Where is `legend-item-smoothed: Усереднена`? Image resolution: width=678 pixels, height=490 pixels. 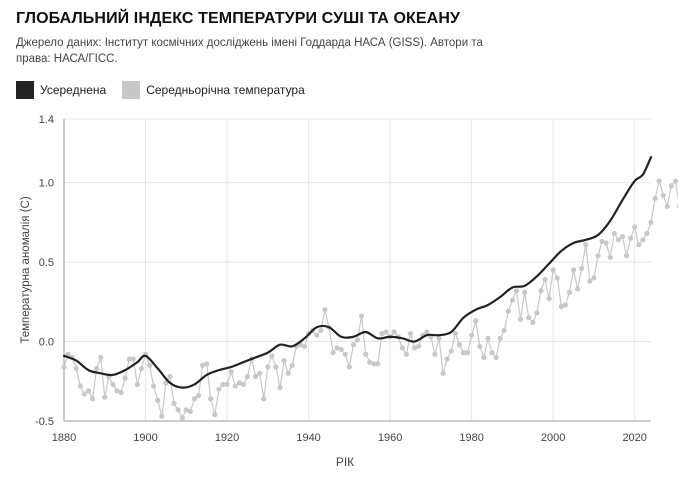 legend-item-smoothed: Усереднена is located at coordinates (61, 90).